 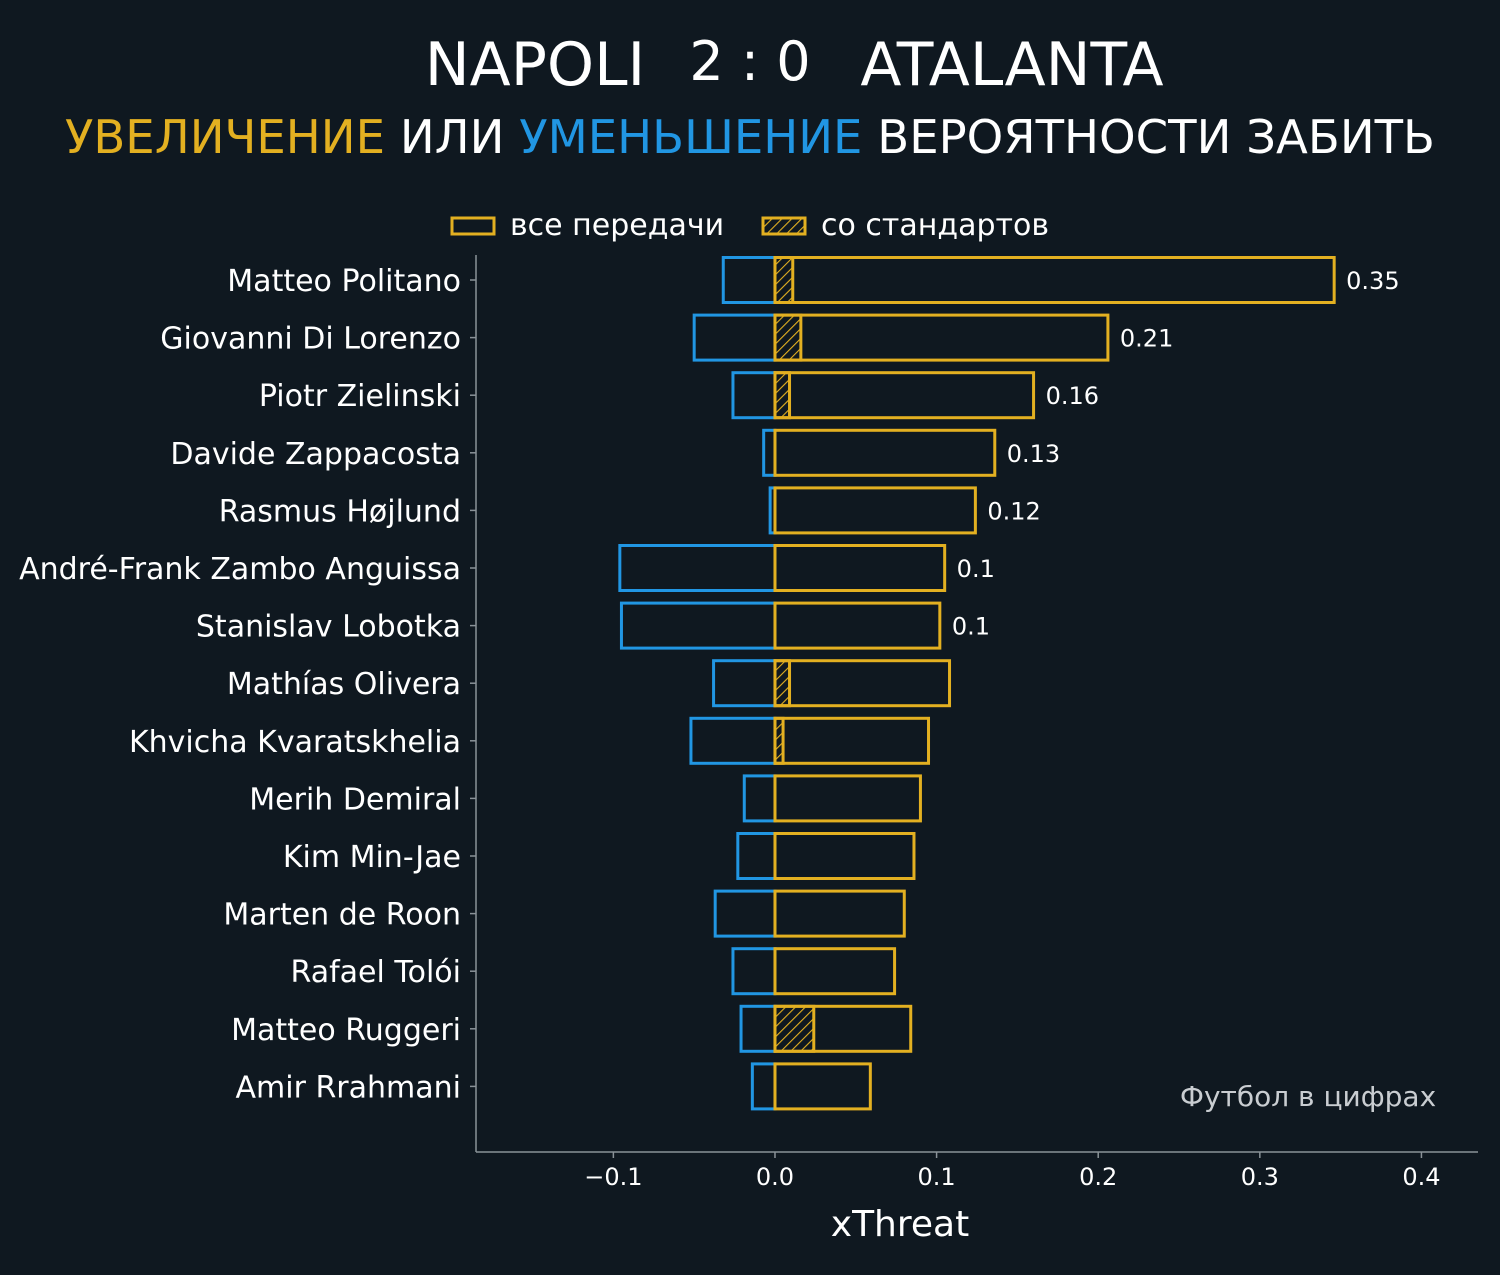 What do you see at coordinates (749, 61) in the screenshot?
I see `match-score: 2 : 0` at bounding box center [749, 61].